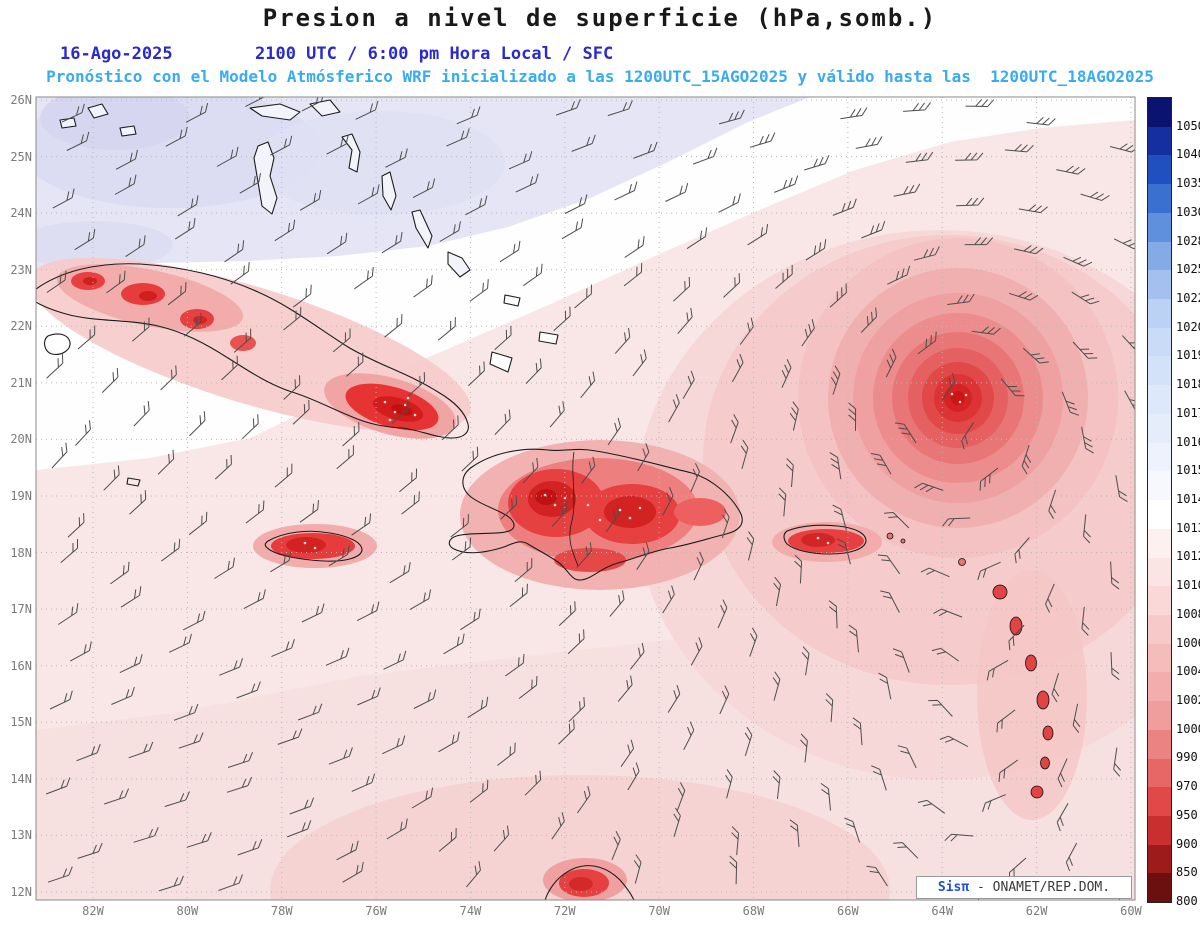  I want to click on inagua-coastline, so click(501, 362).